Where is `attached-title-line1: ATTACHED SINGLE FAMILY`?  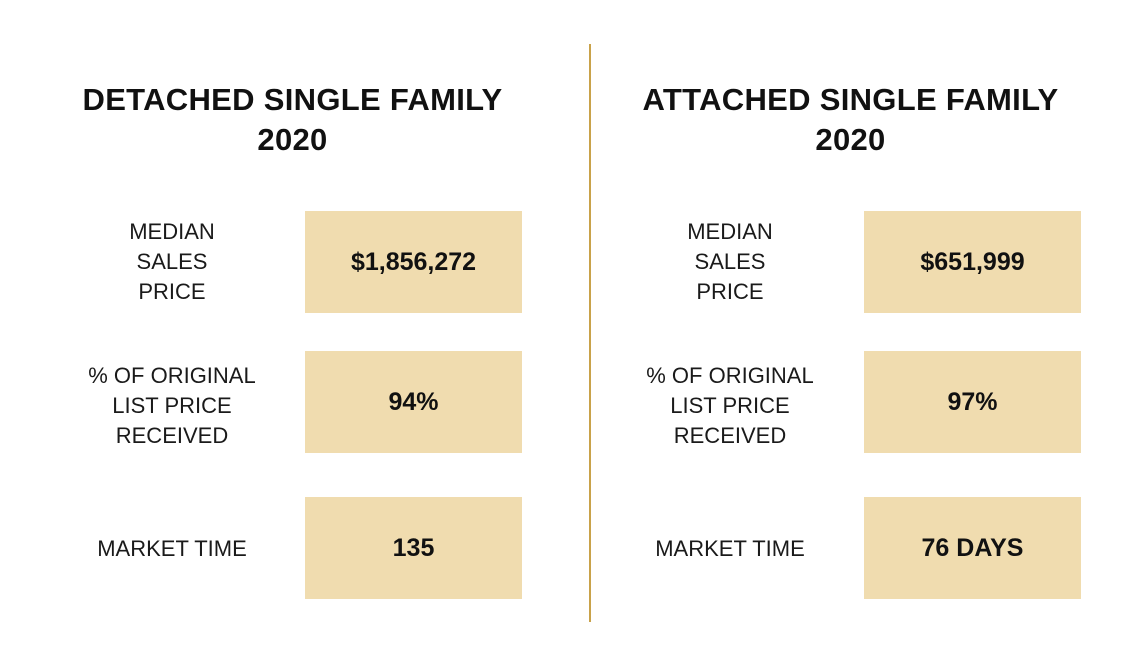 attached-title-line1: ATTACHED SINGLE FAMILY is located at coordinates (850, 99).